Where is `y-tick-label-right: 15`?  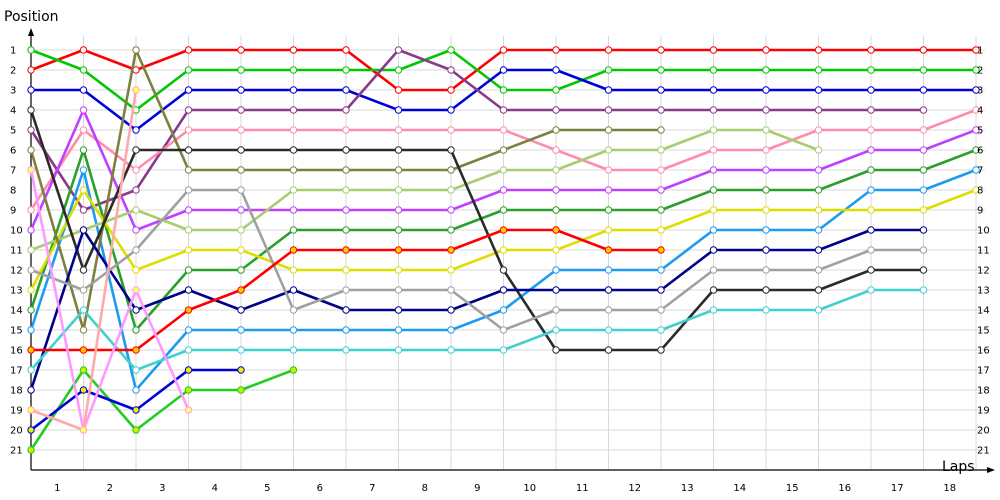 y-tick-label-right: 15 is located at coordinates (983, 331).